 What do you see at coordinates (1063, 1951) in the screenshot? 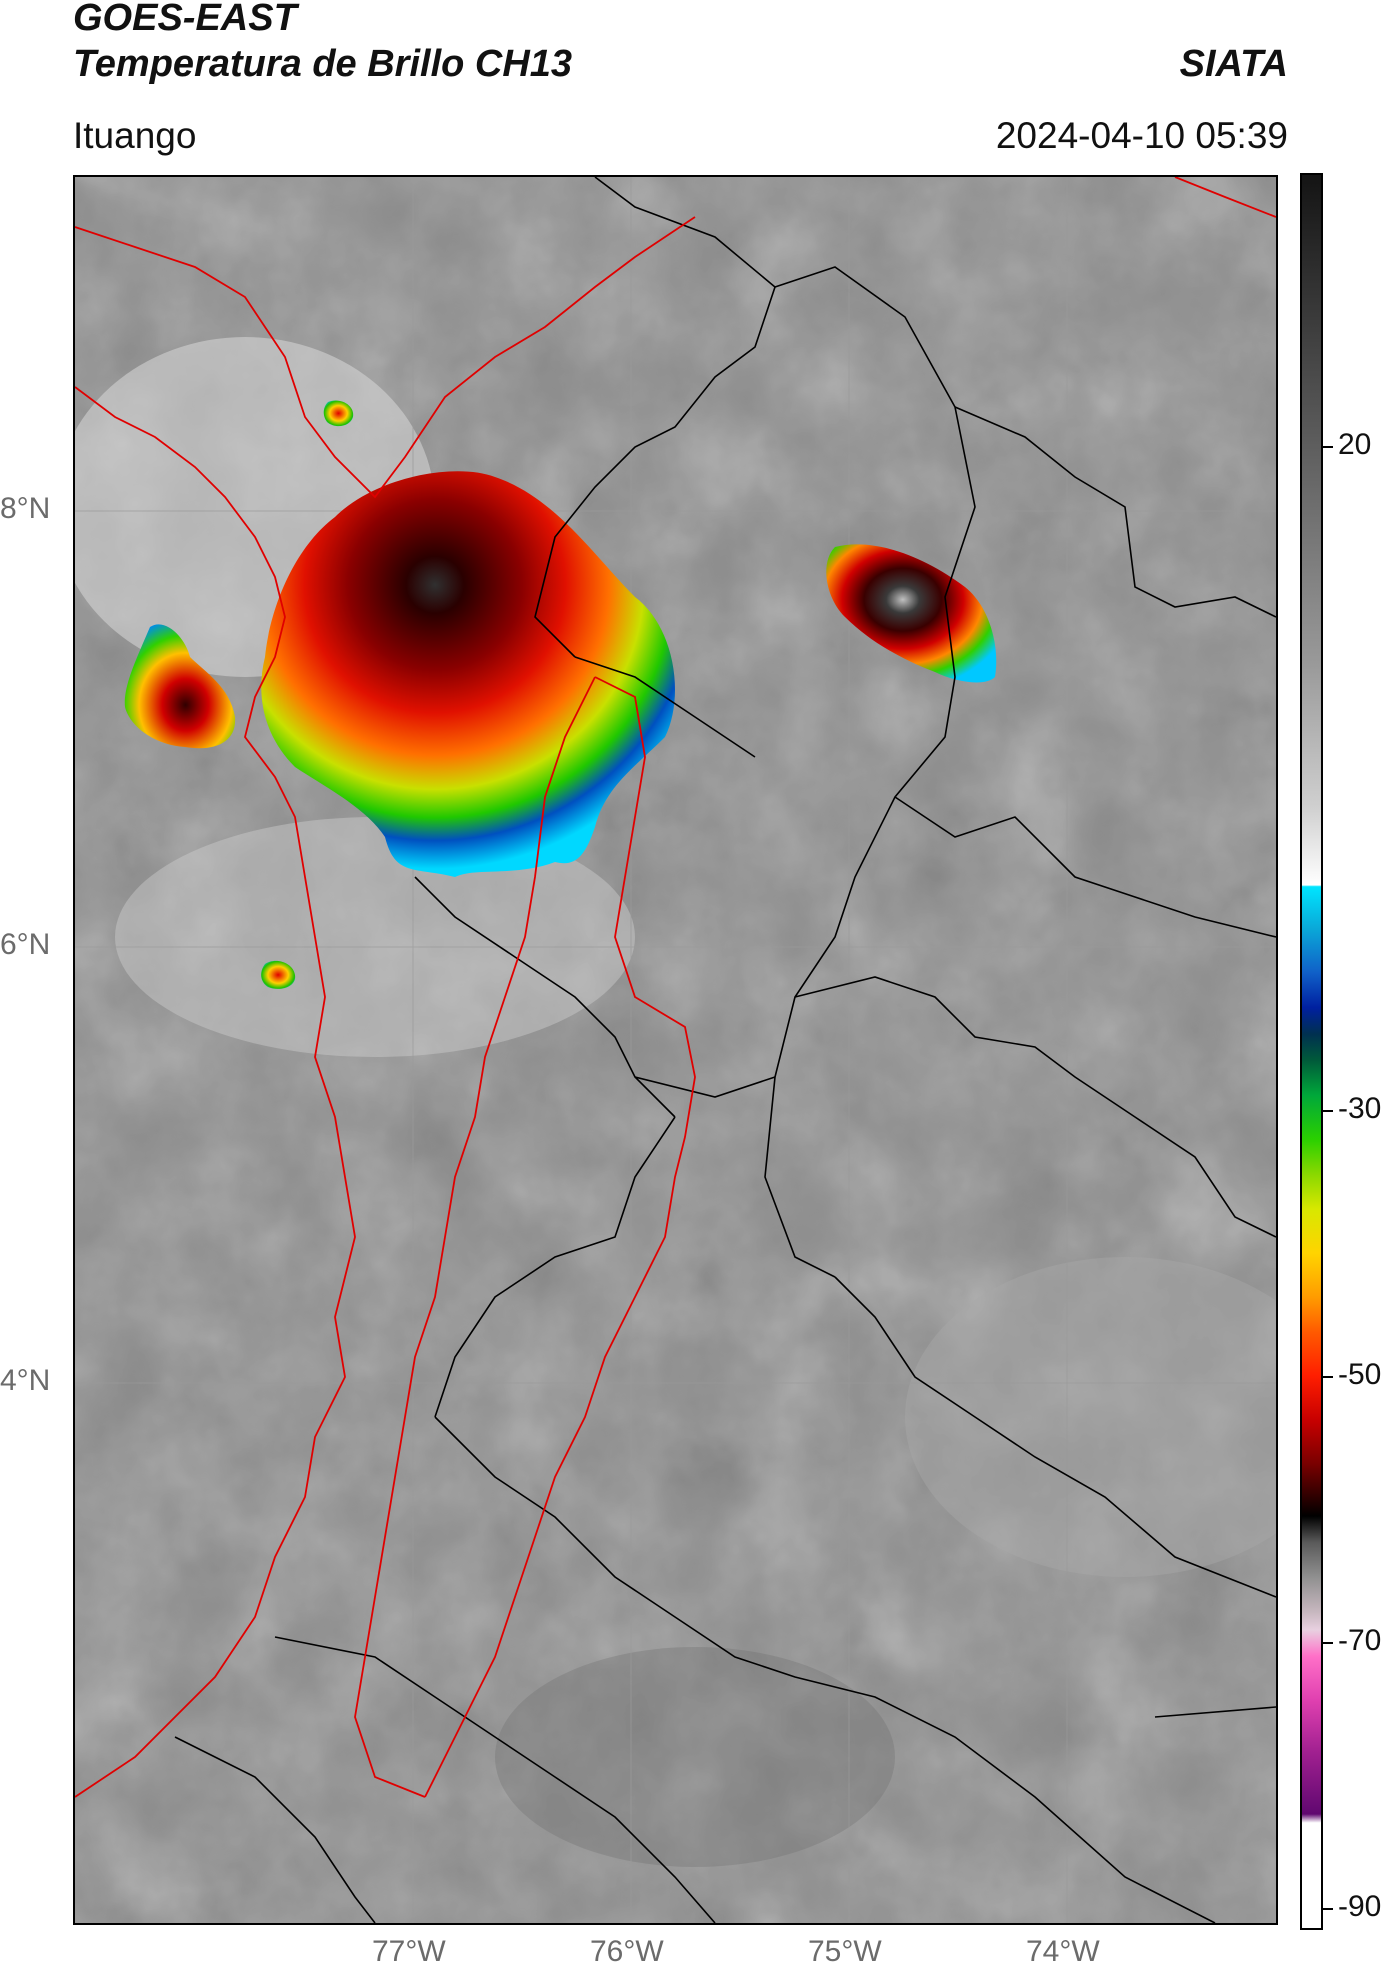
I see `lon-tick-74w: 74°W` at bounding box center [1063, 1951].